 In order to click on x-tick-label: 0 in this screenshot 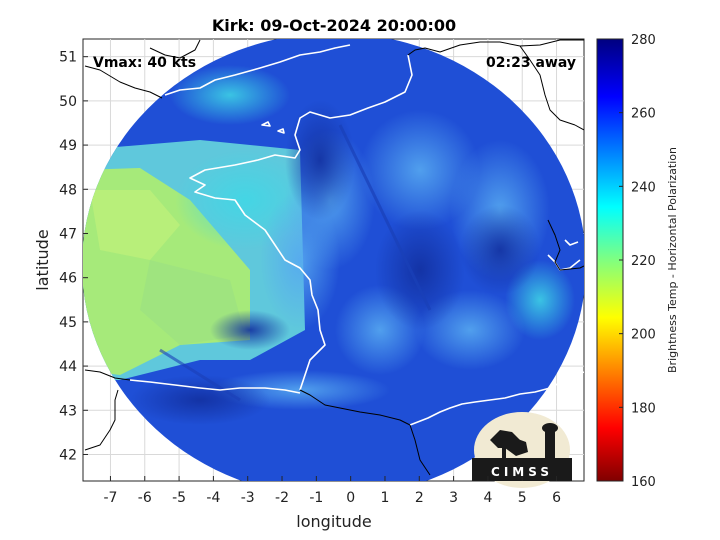, I will do `click(350, 498)`.